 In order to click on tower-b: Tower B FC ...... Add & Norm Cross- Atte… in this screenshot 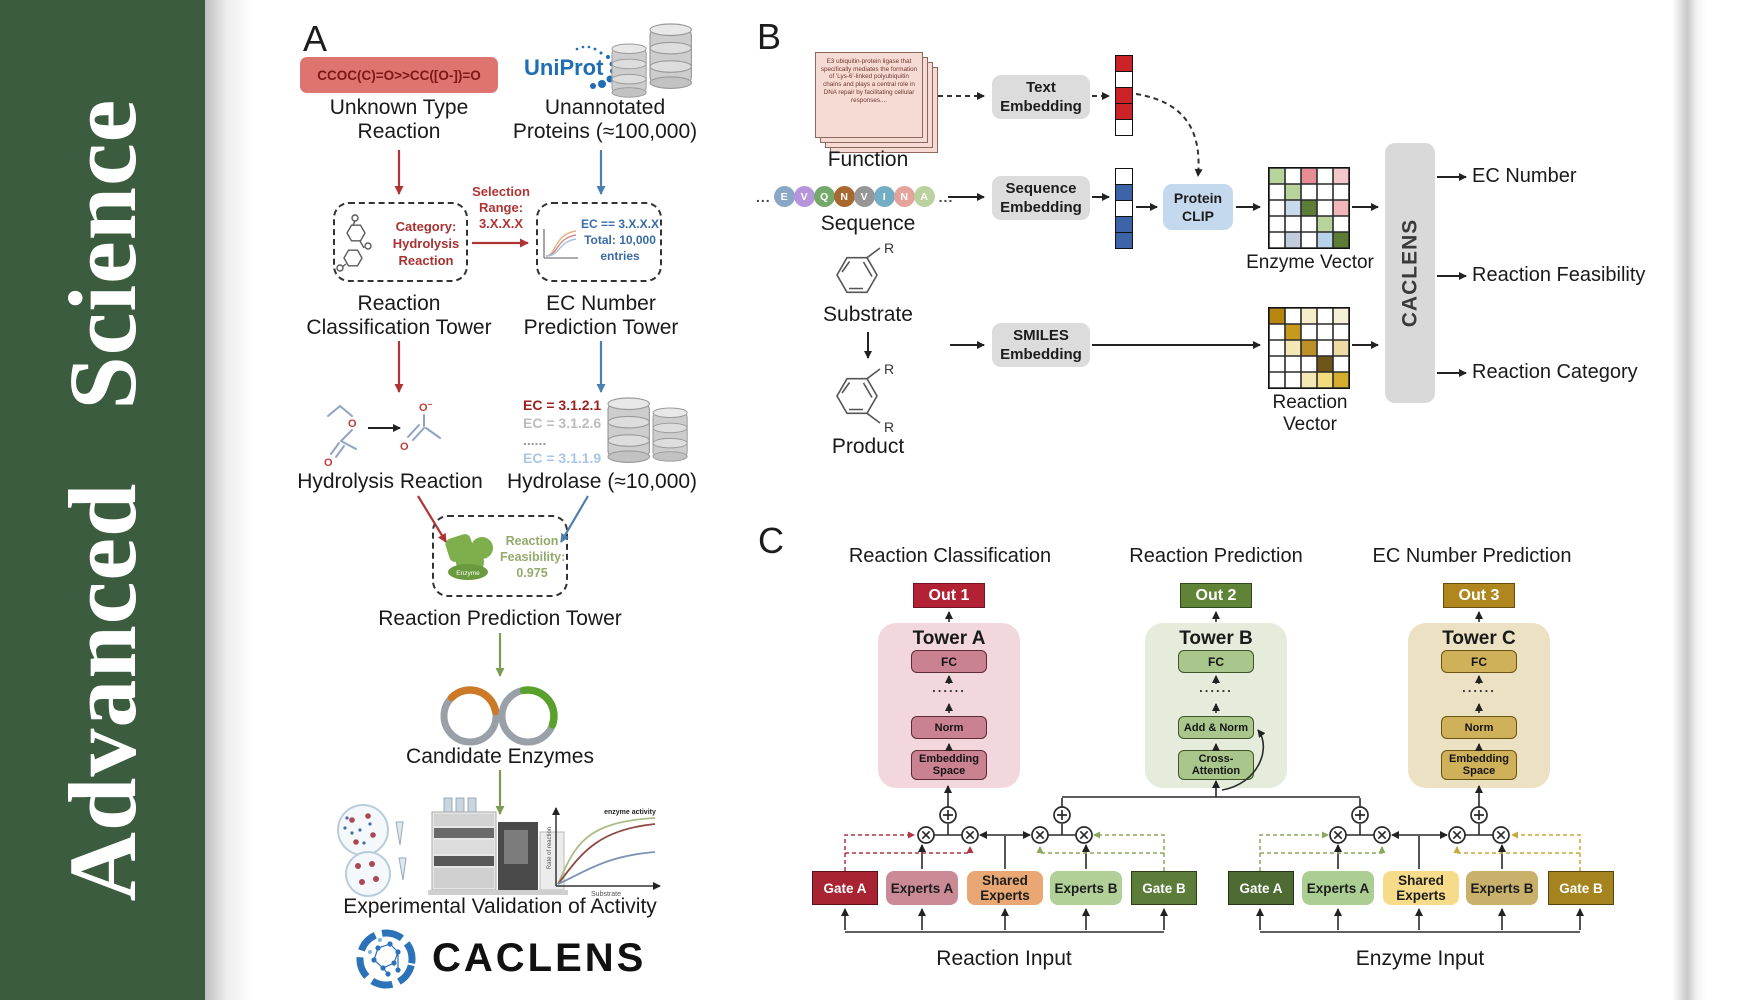, I will do `click(1216, 705)`.